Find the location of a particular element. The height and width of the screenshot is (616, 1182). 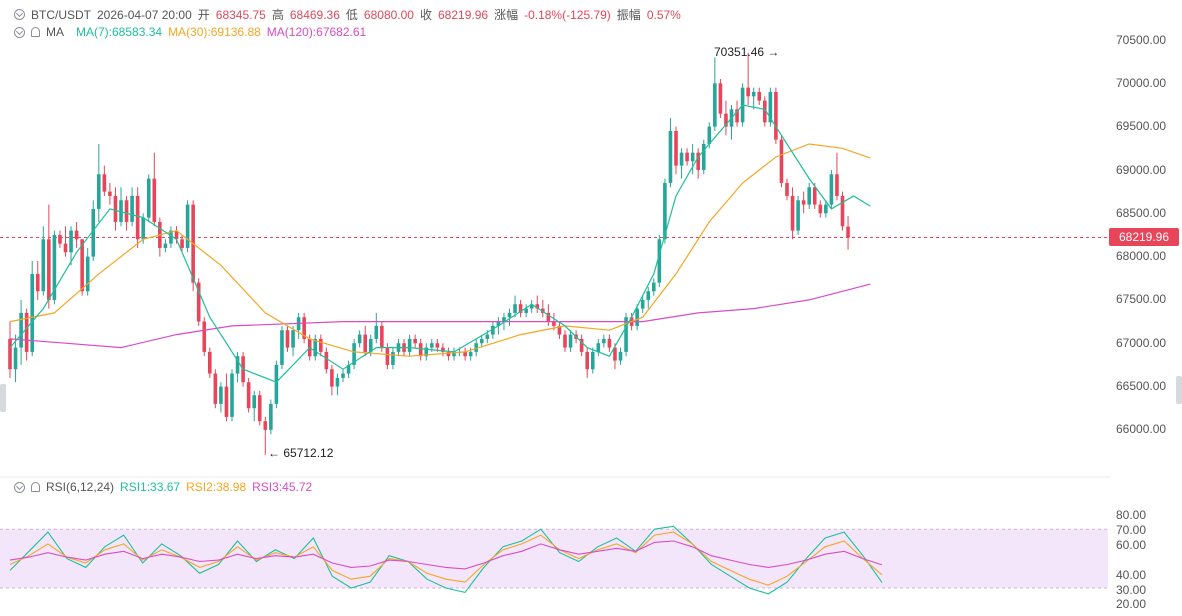

open-value: 68345.75 is located at coordinates (240, 14).